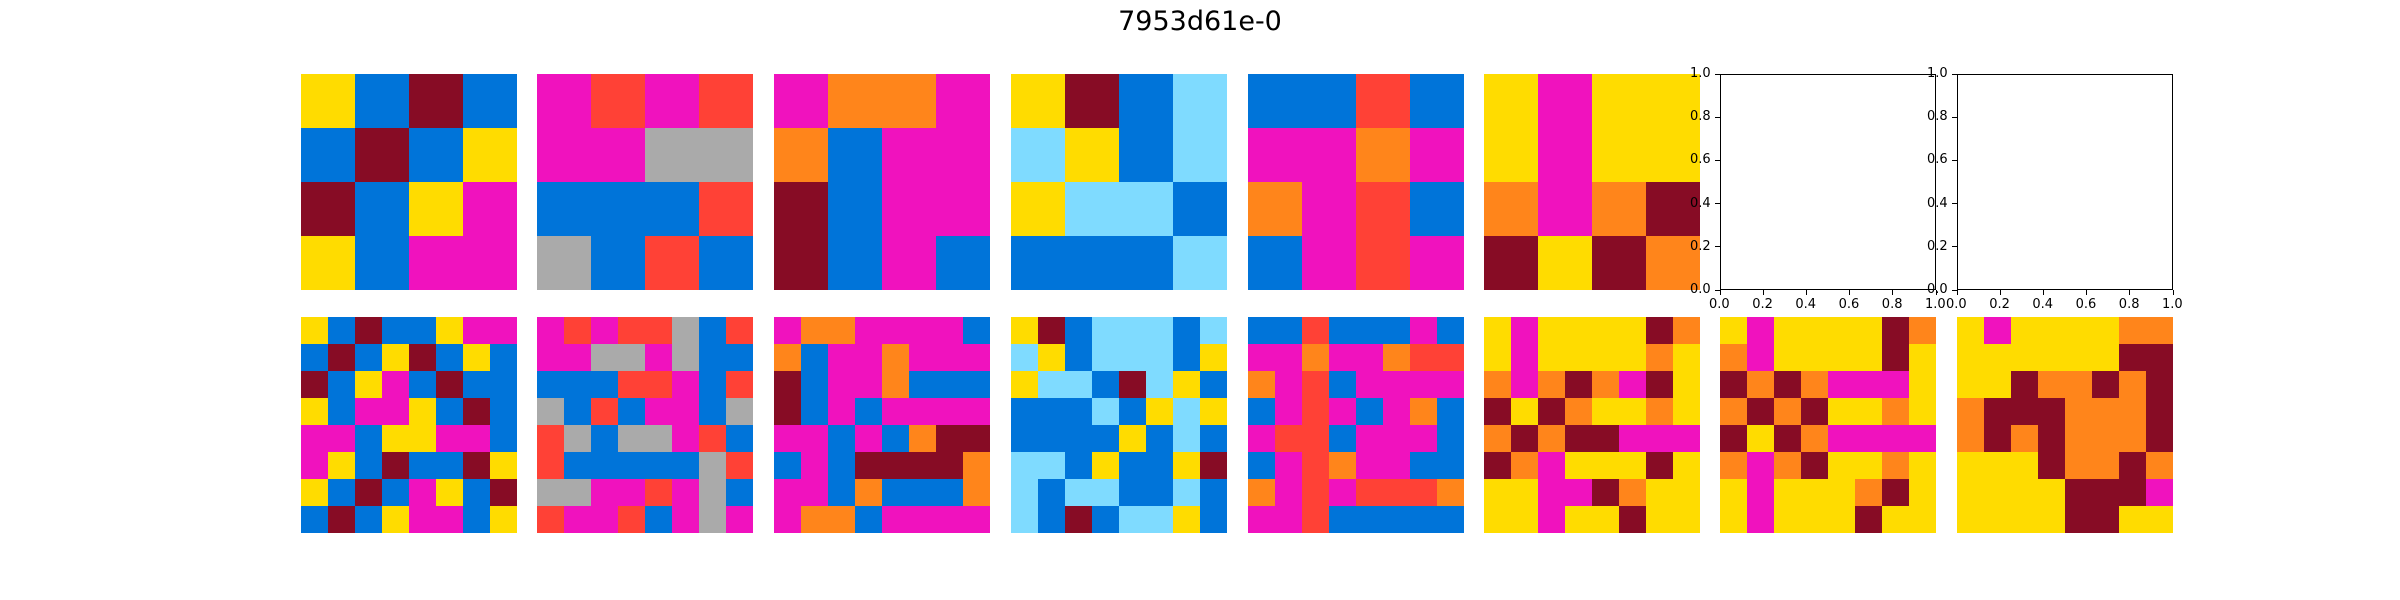 The height and width of the screenshot is (600, 2400). Describe the element at coordinates (1200, 21) in the screenshot. I see `figure-title: 7953d61e-0` at that location.